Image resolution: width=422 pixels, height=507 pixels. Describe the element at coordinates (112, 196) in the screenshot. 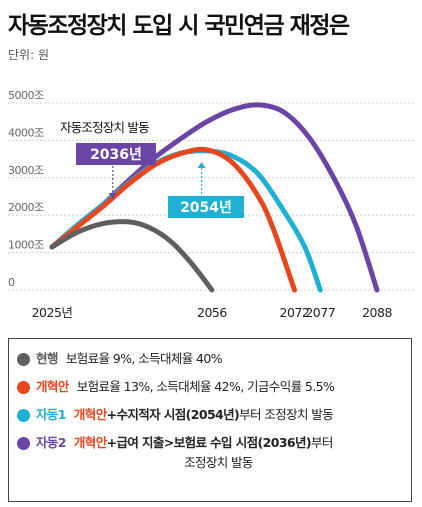

I see `annotation-2036-arrow` at that location.